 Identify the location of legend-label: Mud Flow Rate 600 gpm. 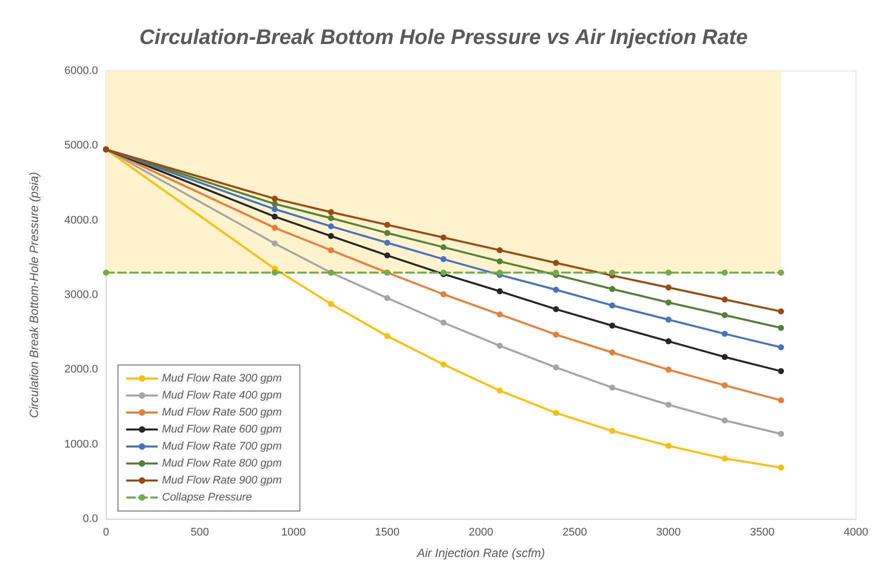
(222, 430).